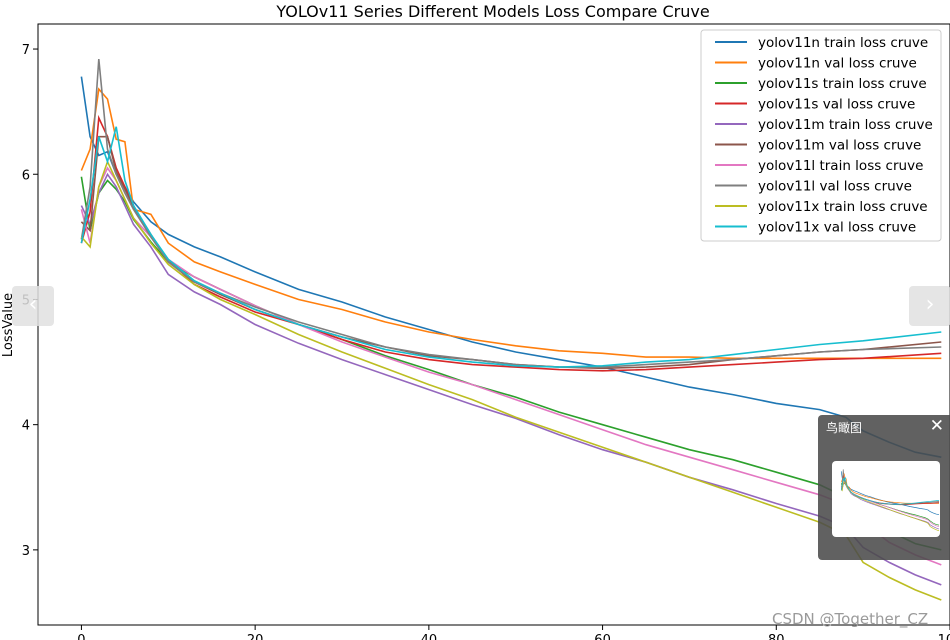 The height and width of the screenshot is (640, 950). I want to click on close-icon: ✕, so click(936, 426).